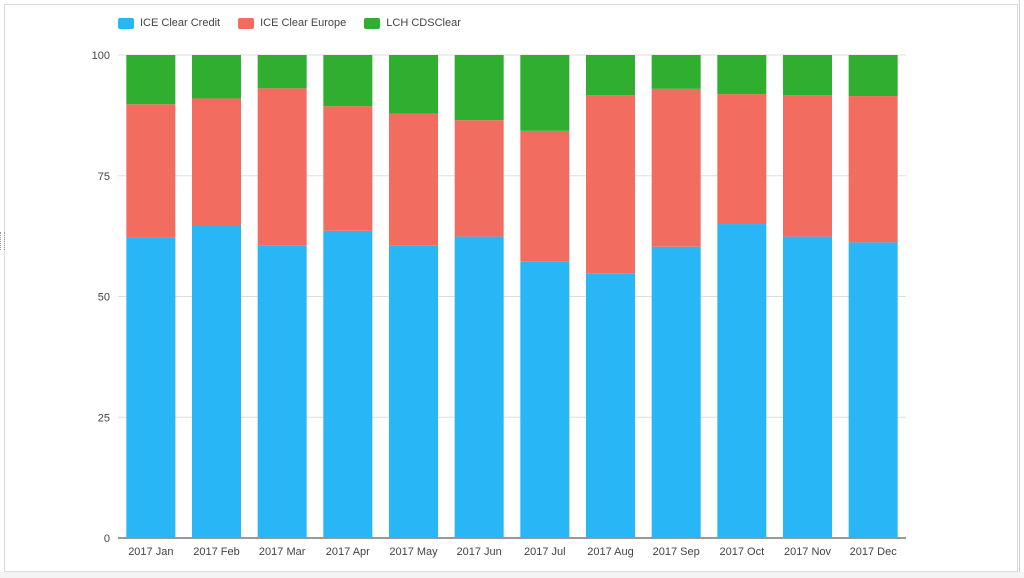 This screenshot has height=578, width=1024. I want to click on bottom-strip, so click(512, 575).